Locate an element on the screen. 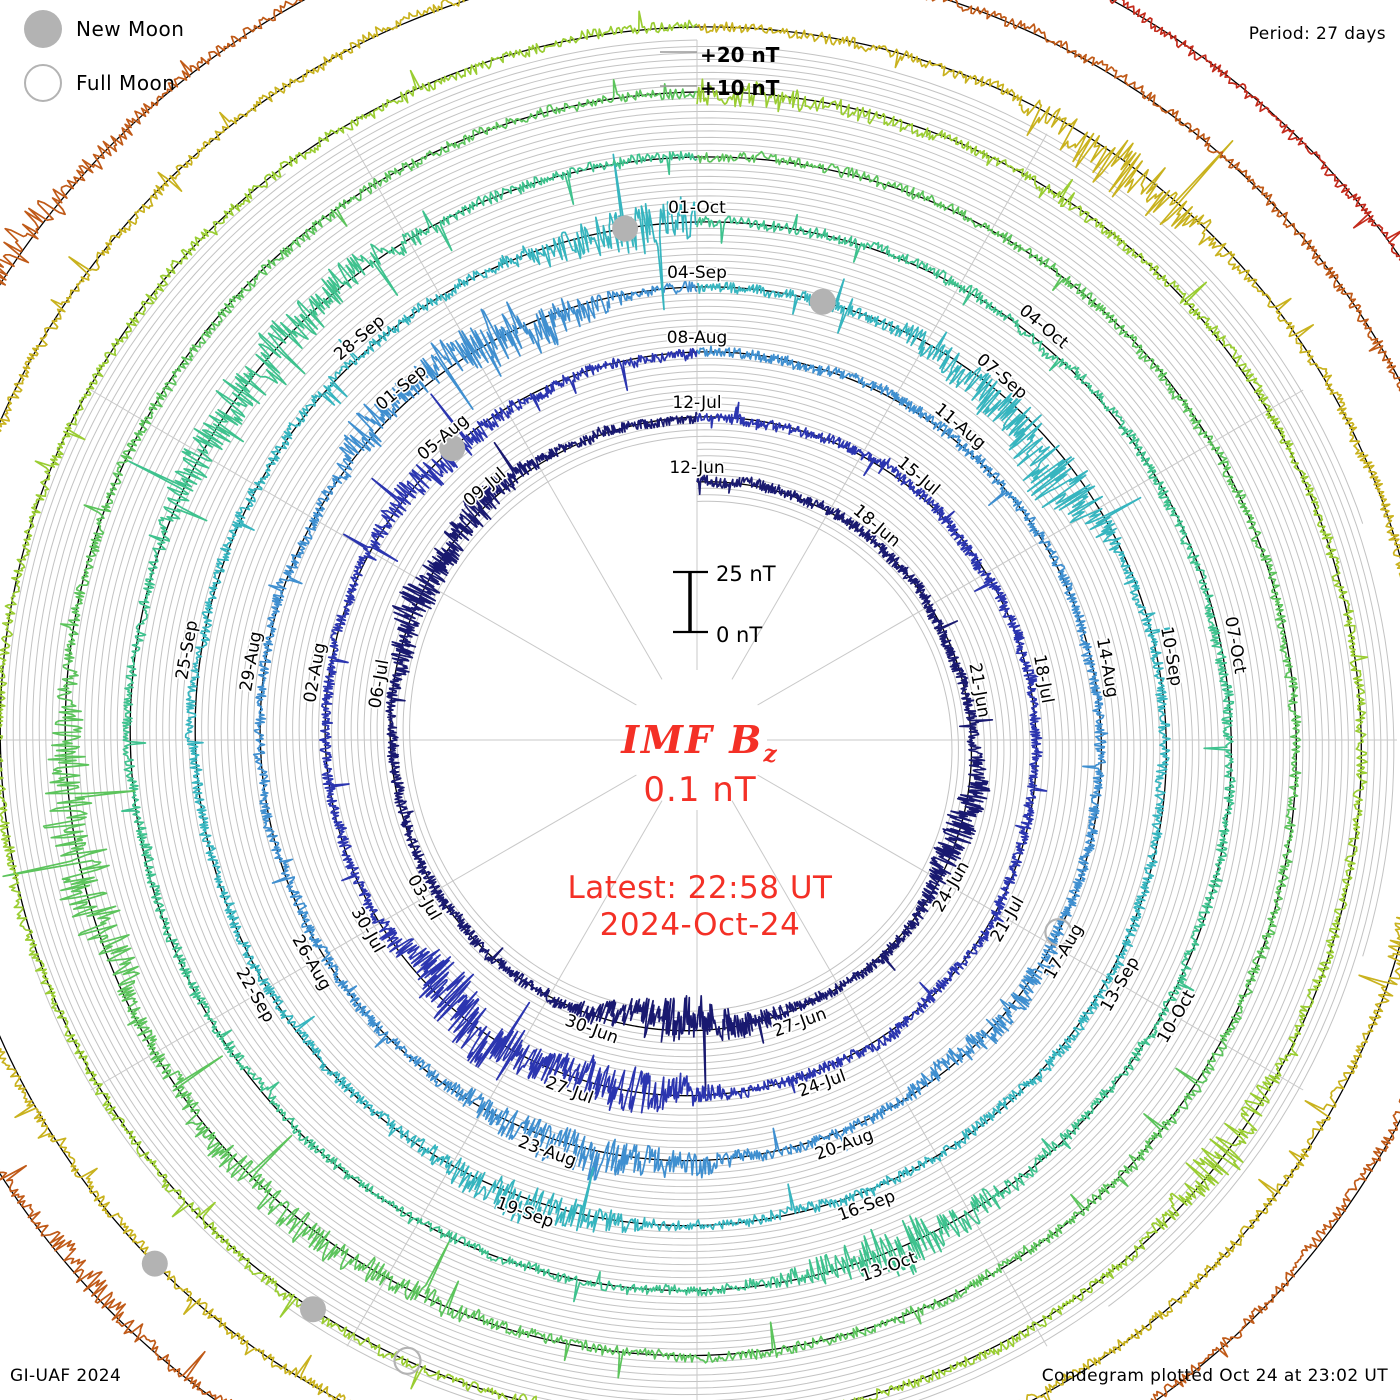  scale-bar is located at coordinates (690, 602).